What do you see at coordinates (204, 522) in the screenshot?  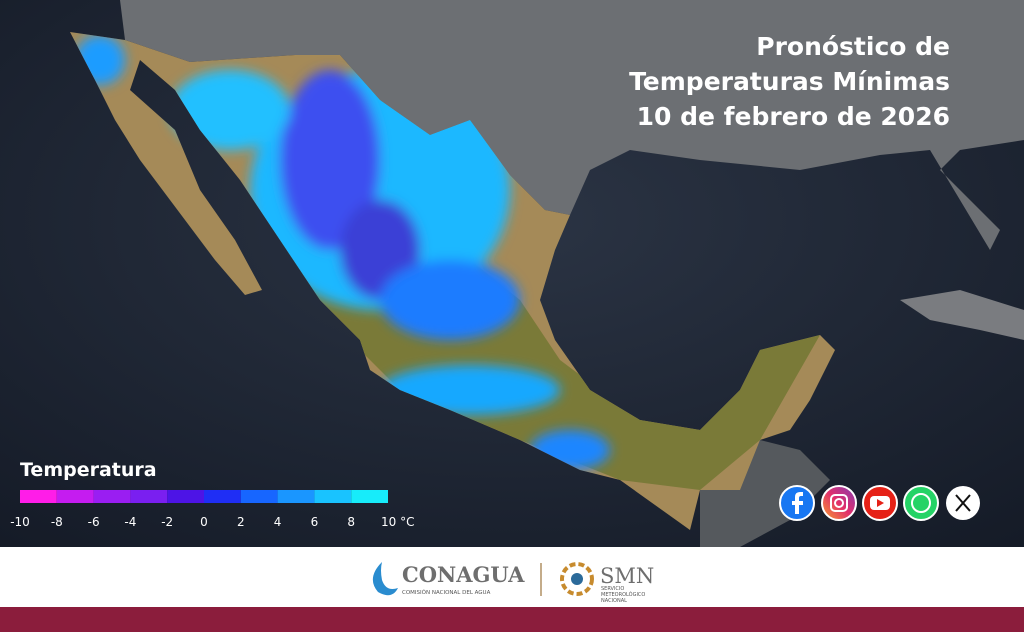 I see `legend-tick-label: 0` at bounding box center [204, 522].